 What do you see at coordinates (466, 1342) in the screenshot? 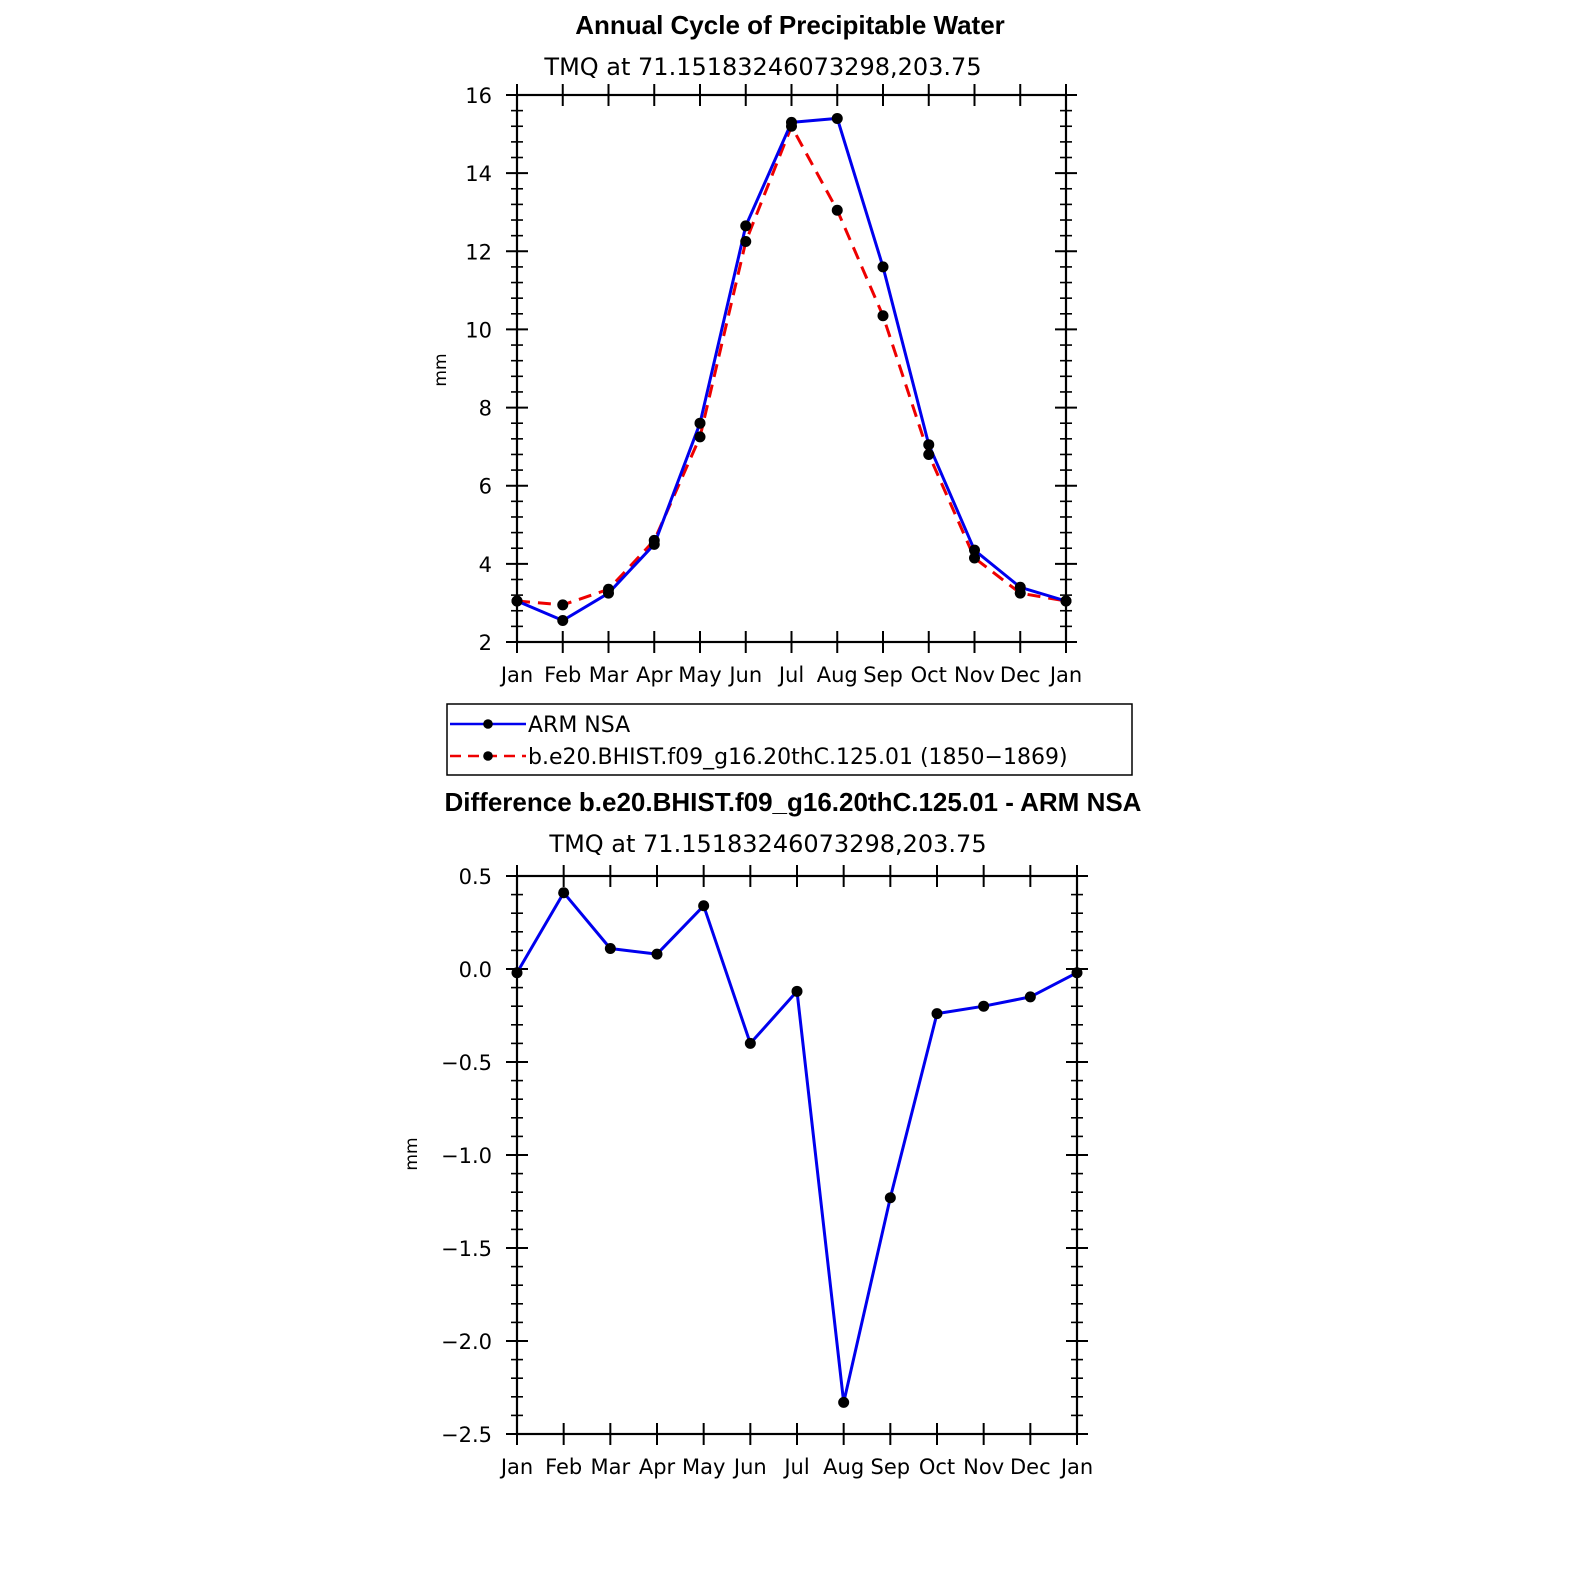
I see `y-tick-label: −2.0` at bounding box center [466, 1342].